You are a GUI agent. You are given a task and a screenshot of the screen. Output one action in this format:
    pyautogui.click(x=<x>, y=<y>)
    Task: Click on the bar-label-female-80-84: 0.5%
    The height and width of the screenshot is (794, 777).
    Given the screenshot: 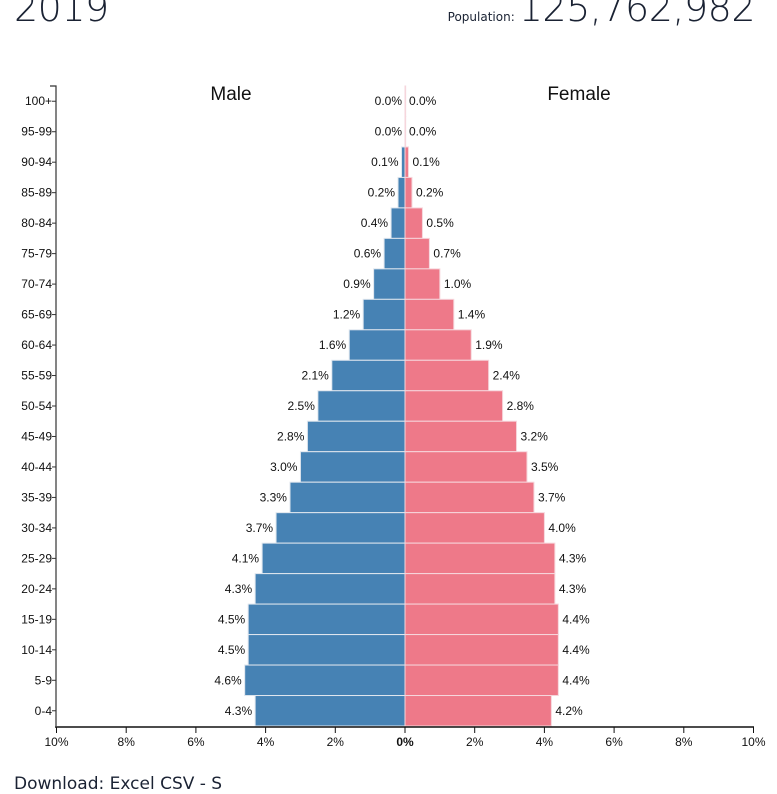 What is the action you would take?
    pyautogui.click(x=440, y=223)
    